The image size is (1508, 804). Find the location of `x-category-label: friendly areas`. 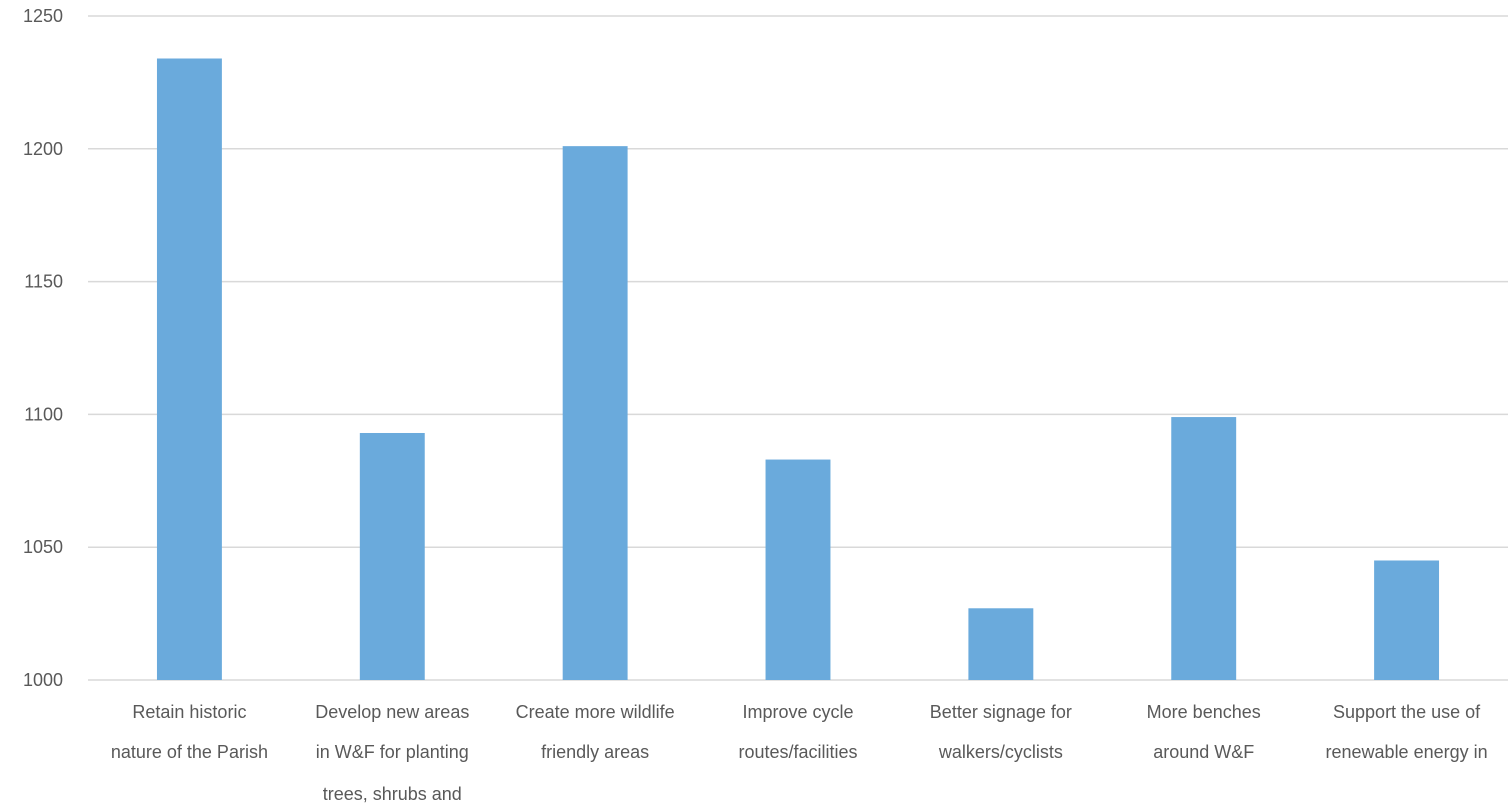

x-category-label: friendly areas is located at coordinates (595, 752).